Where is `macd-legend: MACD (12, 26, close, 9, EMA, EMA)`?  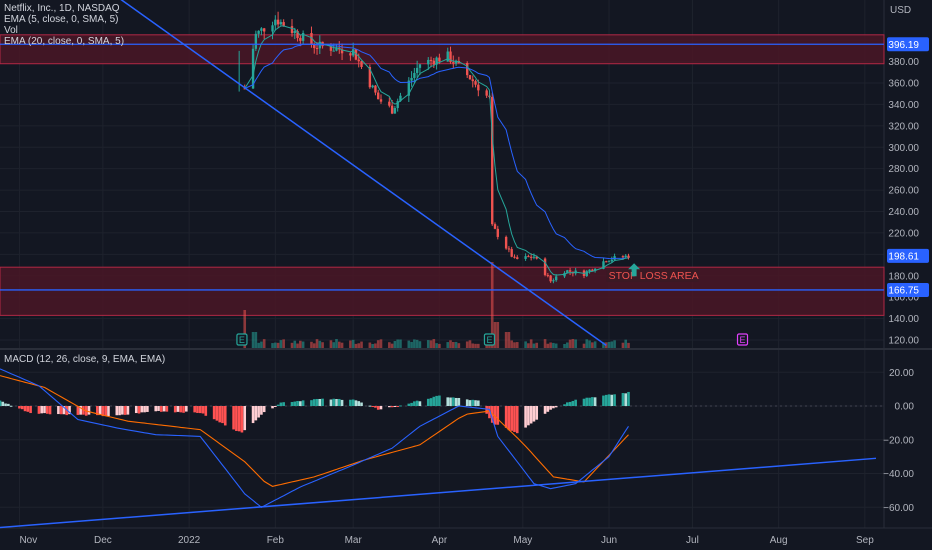 macd-legend: MACD (12, 26, close, 9, EMA, EMA) is located at coordinates (84, 359).